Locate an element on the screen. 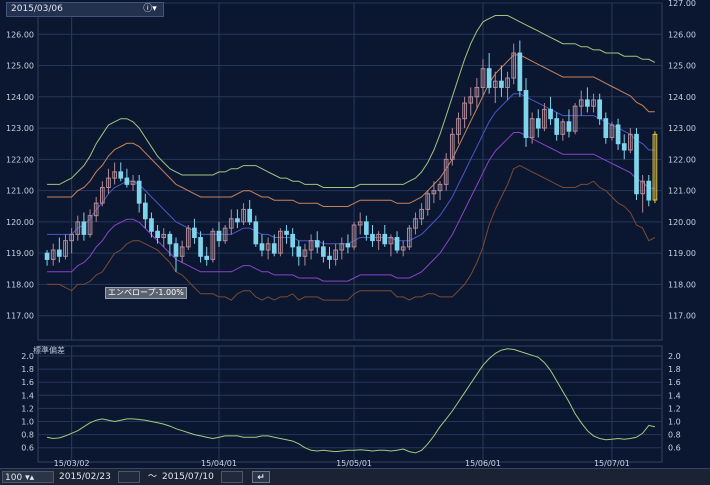 This screenshot has height=485, width=710. chevron-down-icon: ▾ is located at coordinates (27, 478).